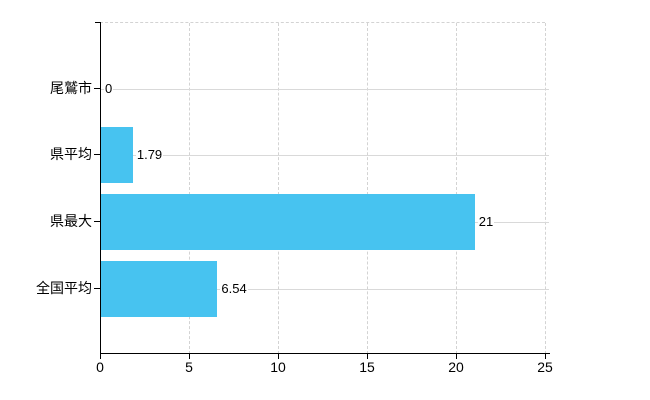 Image resolution: width=650 pixels, height=400 pixels. Describe the element at coordinates (149, 155) in the screenshot. I see `value-label: 1.79` at that location.